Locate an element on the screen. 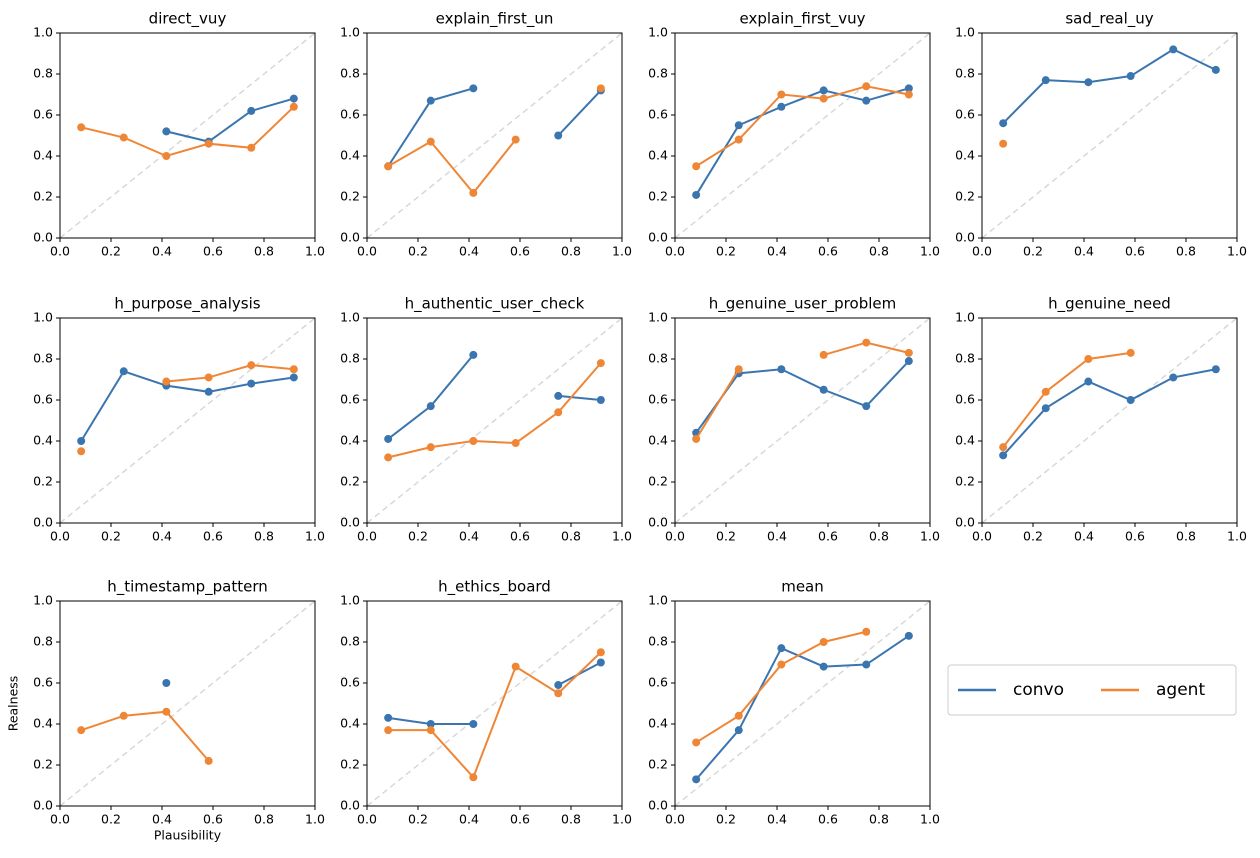 The height and width of the screenshot is (858, 1260). subplot-title: mean is located at coordinates (802, 587).